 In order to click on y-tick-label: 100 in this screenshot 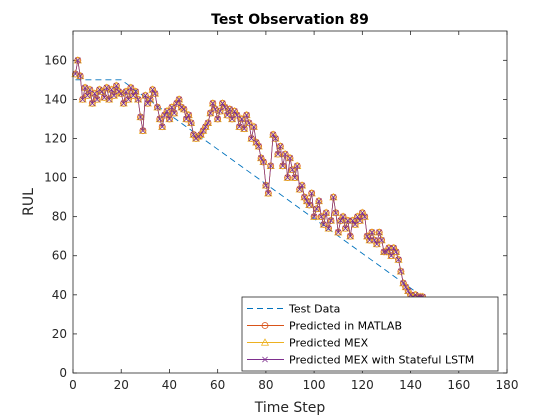, I will do `click(55, 178)`.